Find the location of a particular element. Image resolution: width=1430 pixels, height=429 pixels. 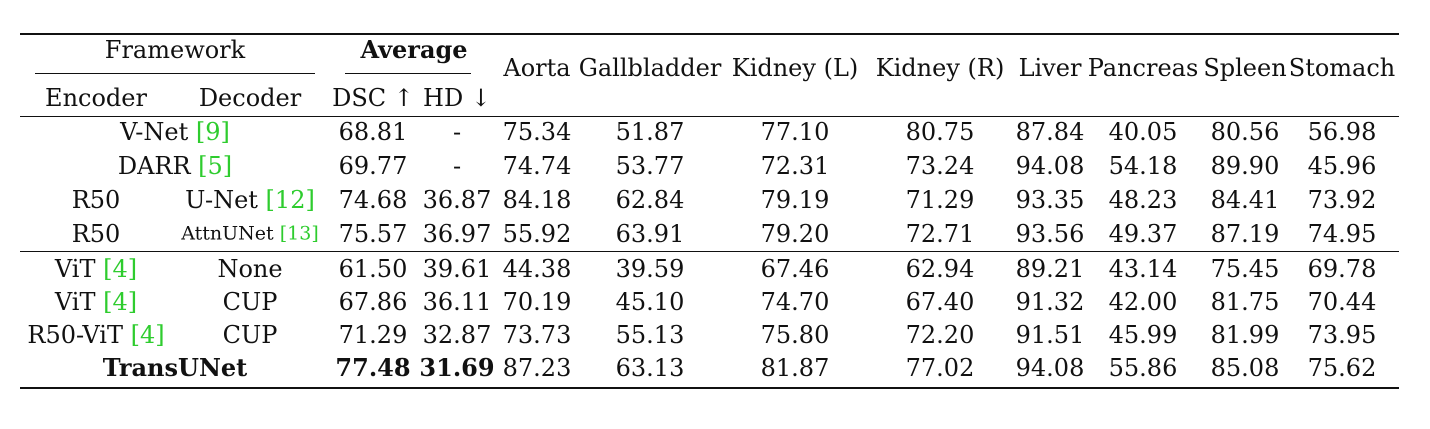

organ-score: 67.40 is located at coordinates (940, 302).